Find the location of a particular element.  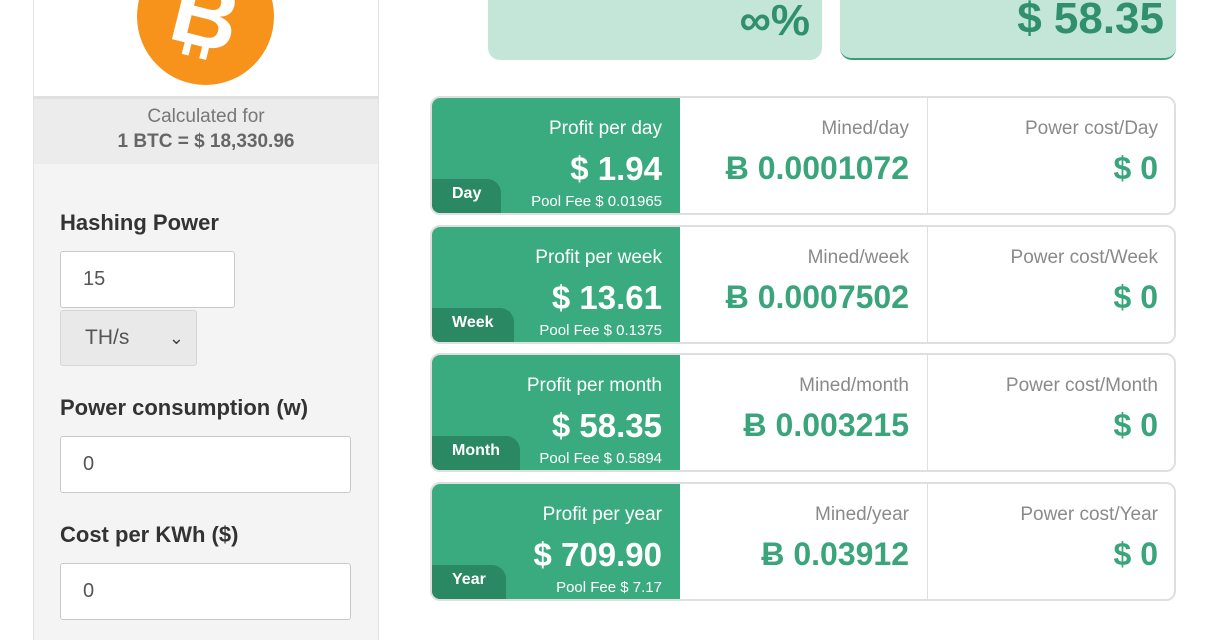

mined-cell: Mined/week Ƀ 0.0007502 is located at coordinates (804, 284).